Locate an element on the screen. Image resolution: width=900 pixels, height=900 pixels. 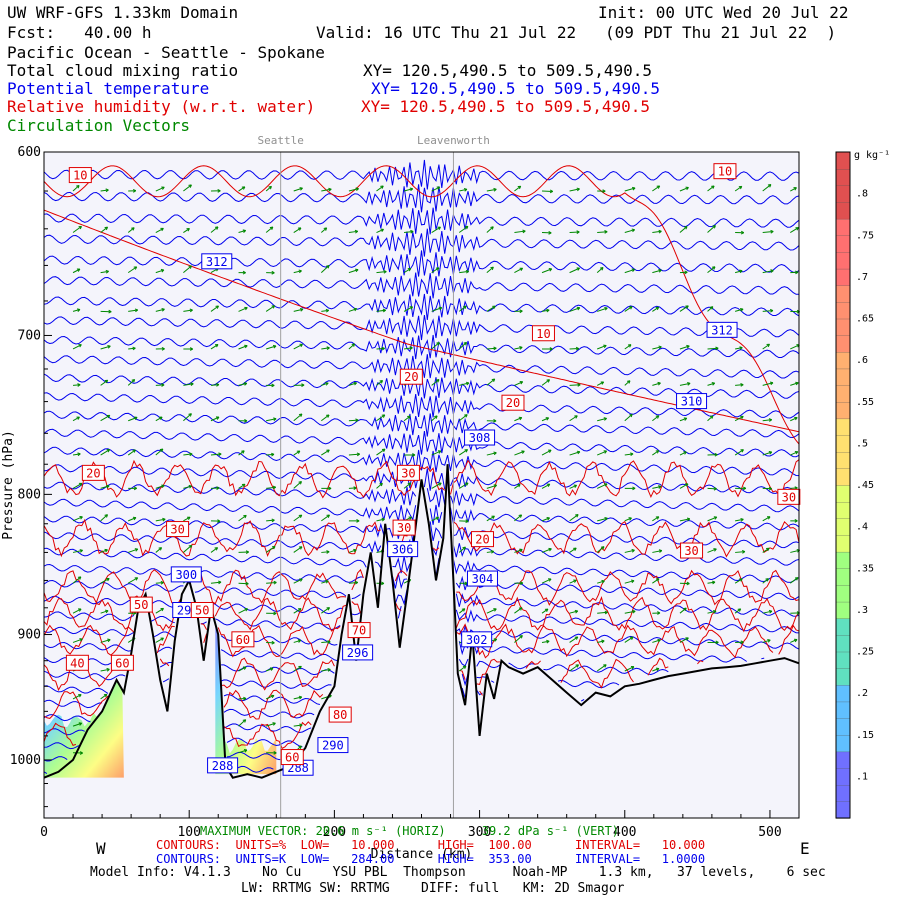
x-tick-label-5: 400 is located at coordinates (624, 832).